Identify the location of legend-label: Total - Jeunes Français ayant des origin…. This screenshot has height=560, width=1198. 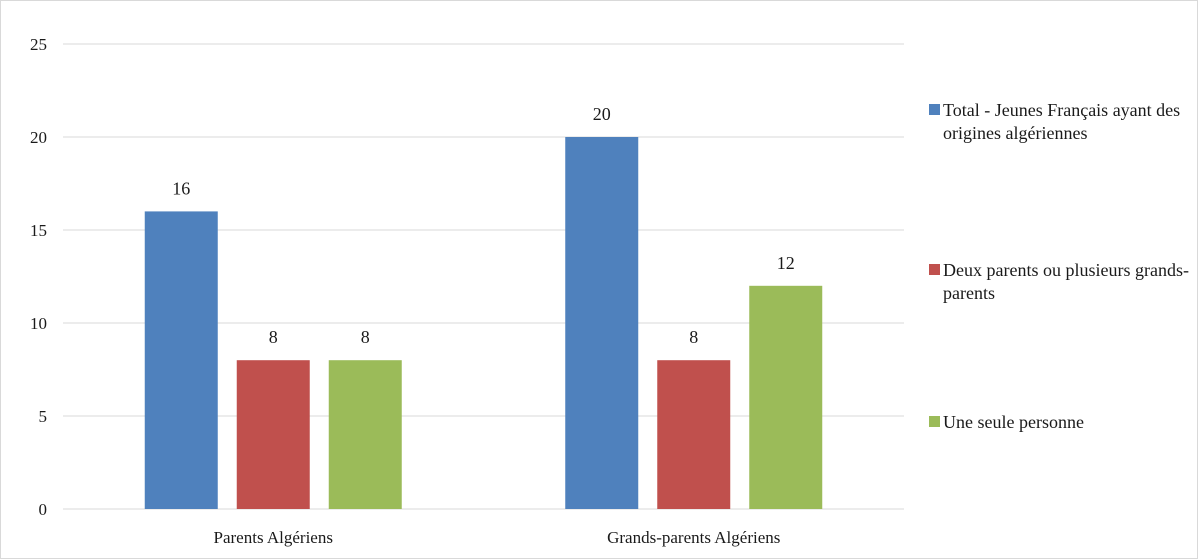
(1062, 121).